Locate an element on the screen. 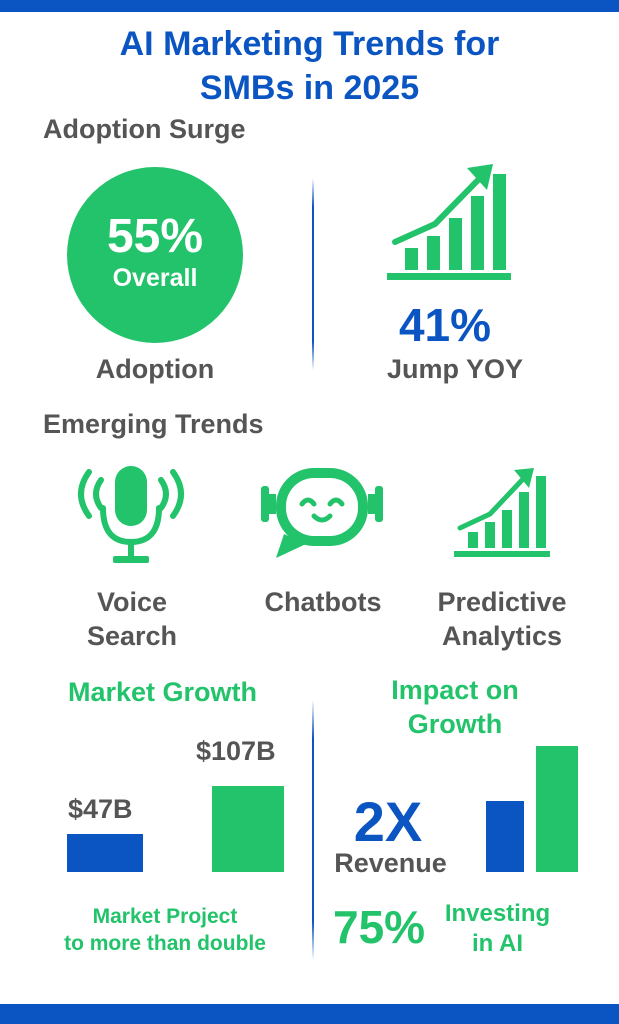  jump-percent: 41% is located at coordinates (445, 325).